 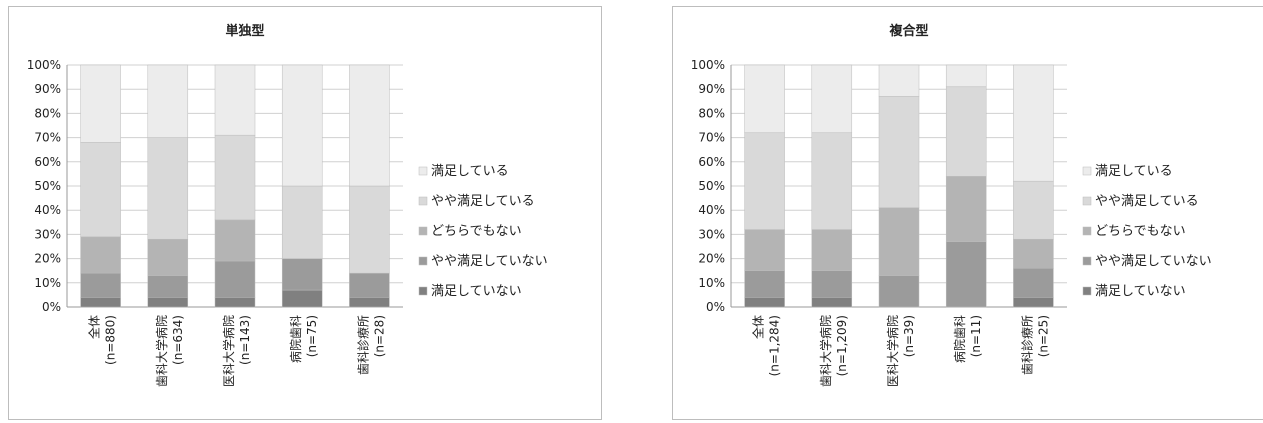 I want to click on category-n-label: (n=1,284), so click(x=775, y=345).